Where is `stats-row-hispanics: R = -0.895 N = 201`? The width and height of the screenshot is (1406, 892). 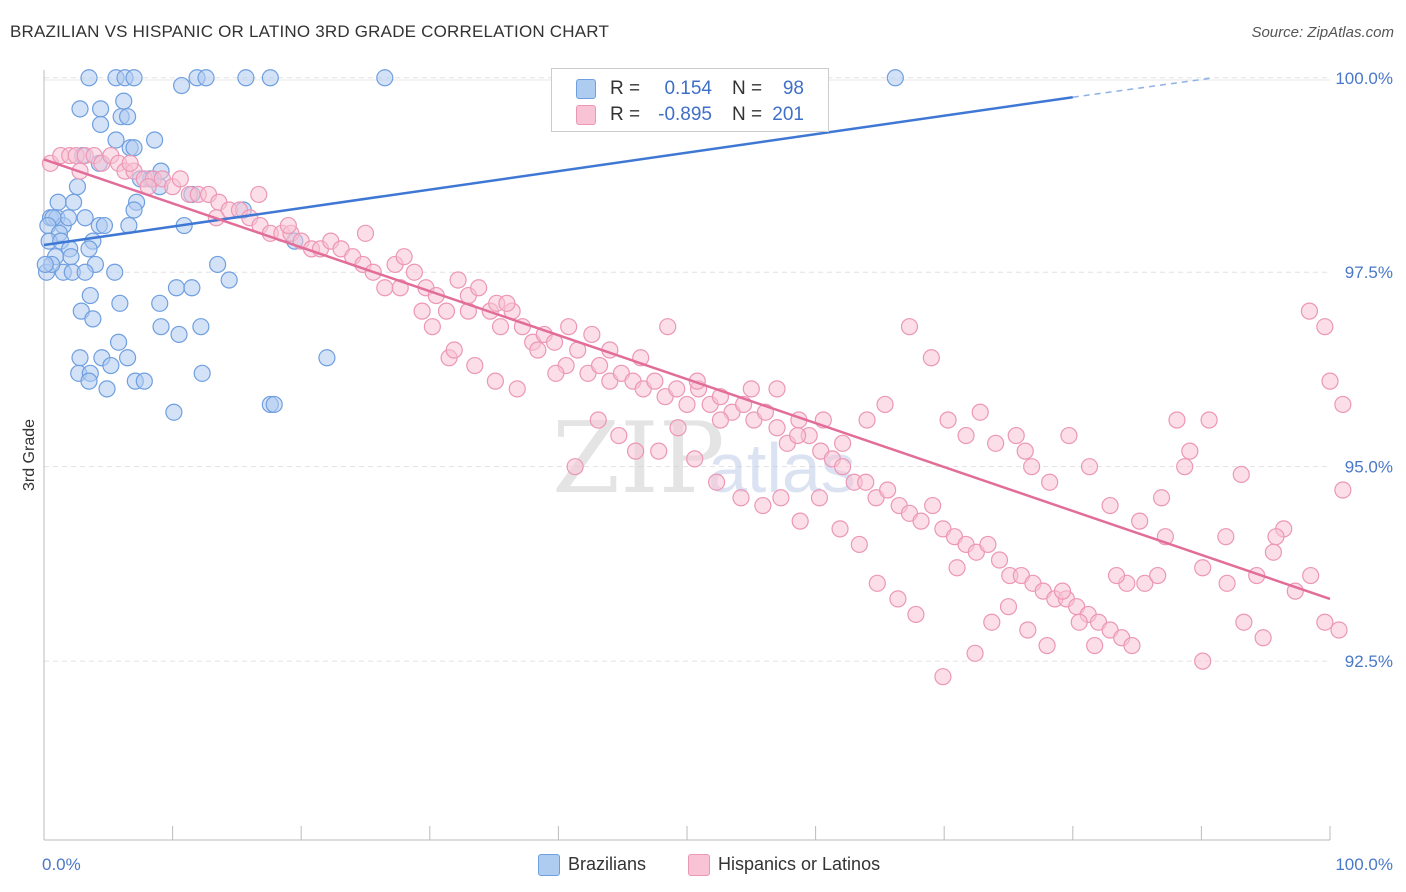
stats-row-hispanics: R = -0.895 N = 201 is located at coordinates (690, 113).